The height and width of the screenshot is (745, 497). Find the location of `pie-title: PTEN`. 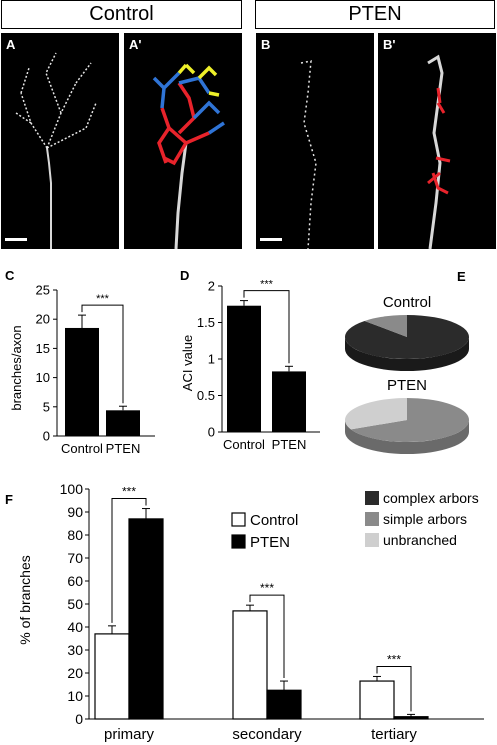

pie-title: PTEN is located at coordinates (407, 385).